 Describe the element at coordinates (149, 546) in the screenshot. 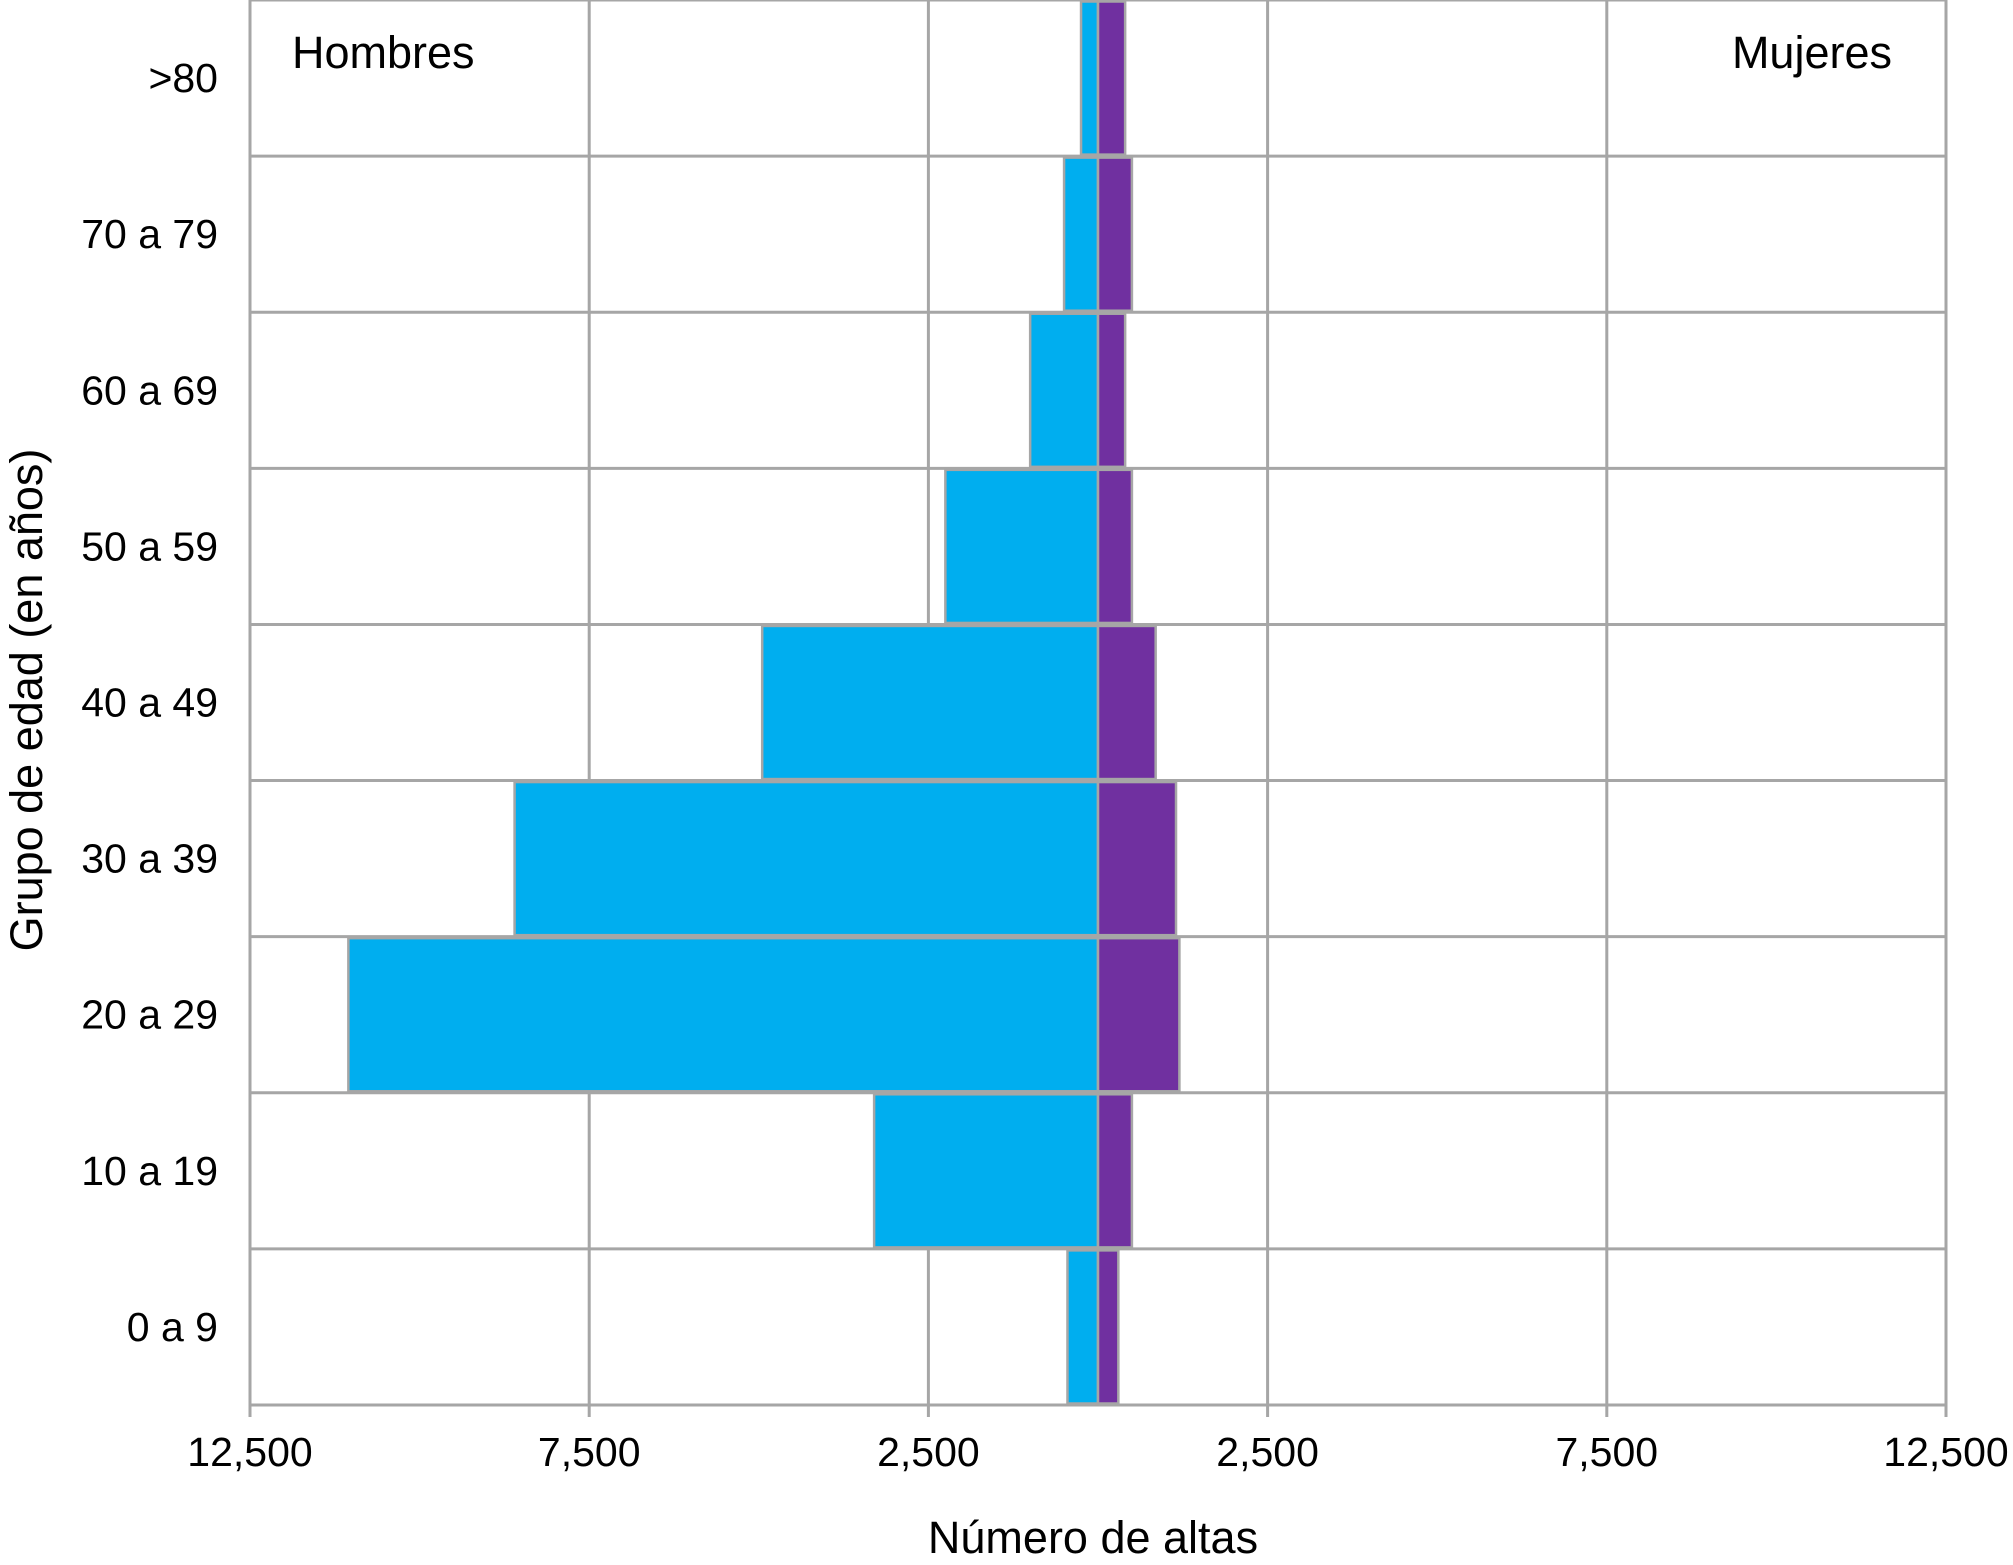

I see `y-tick-label: 50 a 59` at that location.